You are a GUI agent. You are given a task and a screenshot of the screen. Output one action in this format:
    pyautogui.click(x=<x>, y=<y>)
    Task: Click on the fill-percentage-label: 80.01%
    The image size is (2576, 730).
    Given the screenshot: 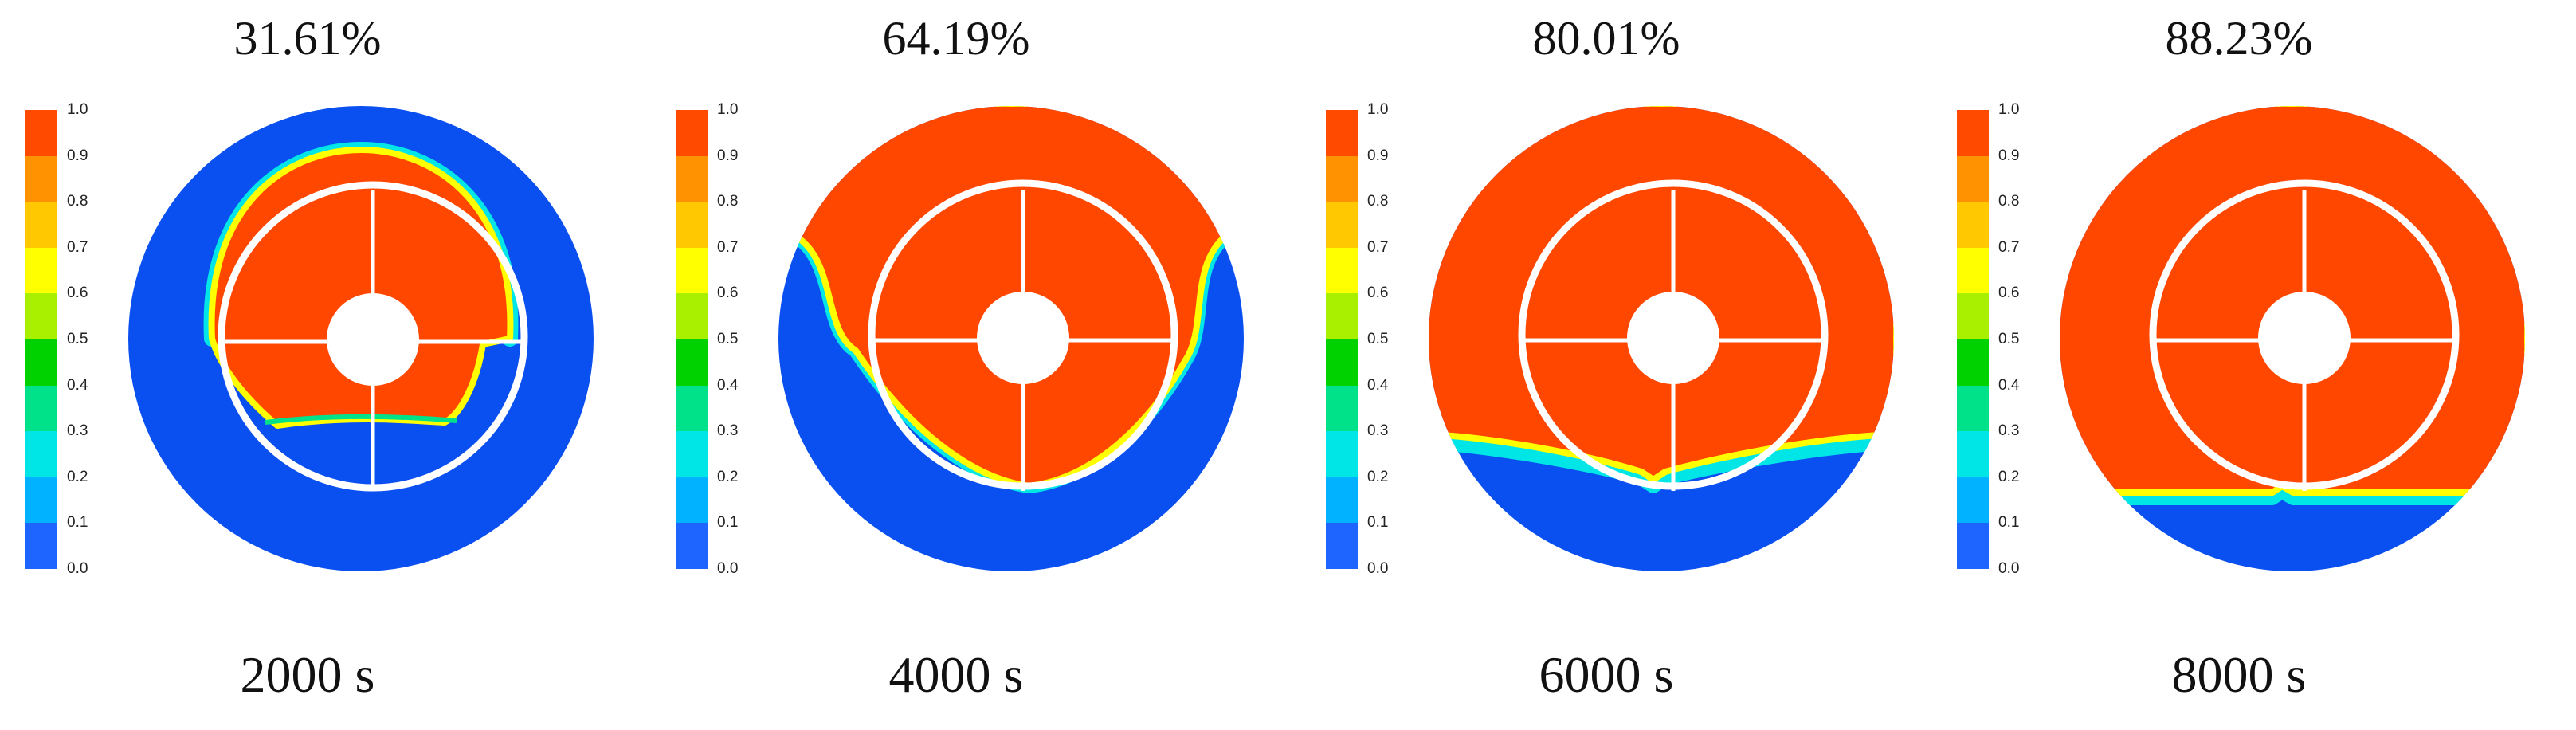 What is the action you would take?
    pyautogui.click(x=1606, y=38)
    